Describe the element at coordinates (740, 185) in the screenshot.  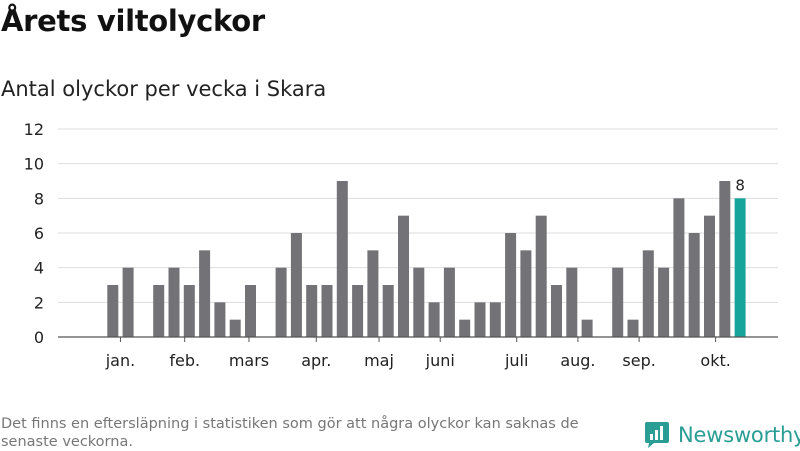
I see `data-label: 8` at that location.